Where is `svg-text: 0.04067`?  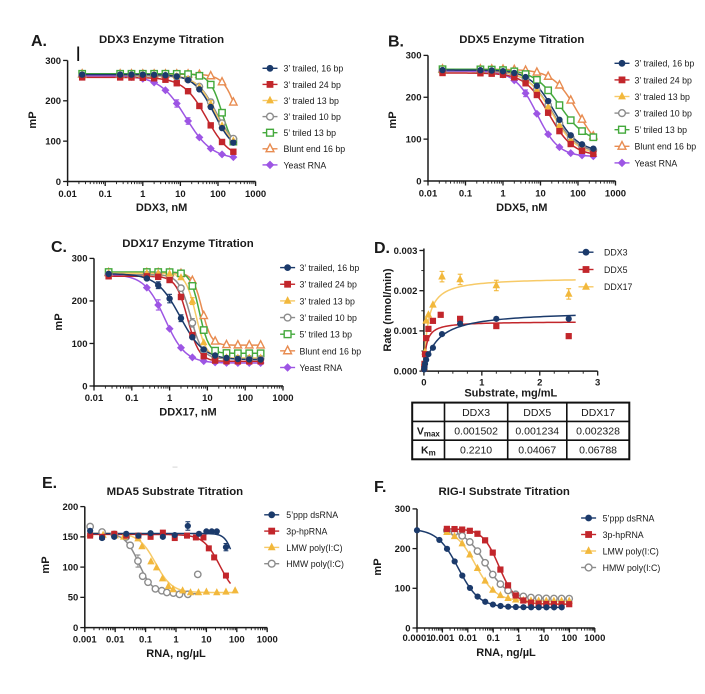 svg-text: 0.04067 is located at coordinates (537, 451).